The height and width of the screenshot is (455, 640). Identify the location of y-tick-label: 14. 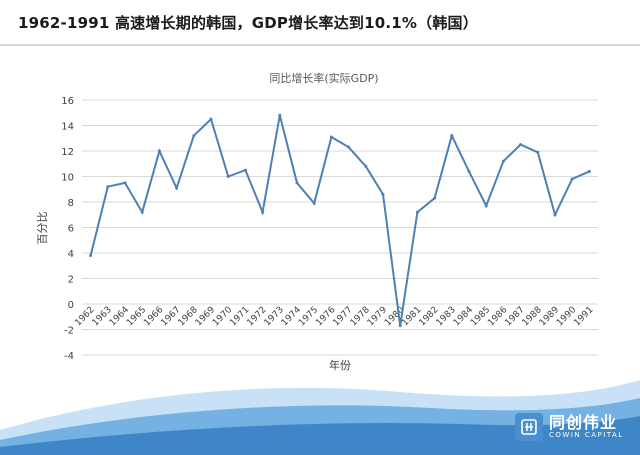
(67, 127).